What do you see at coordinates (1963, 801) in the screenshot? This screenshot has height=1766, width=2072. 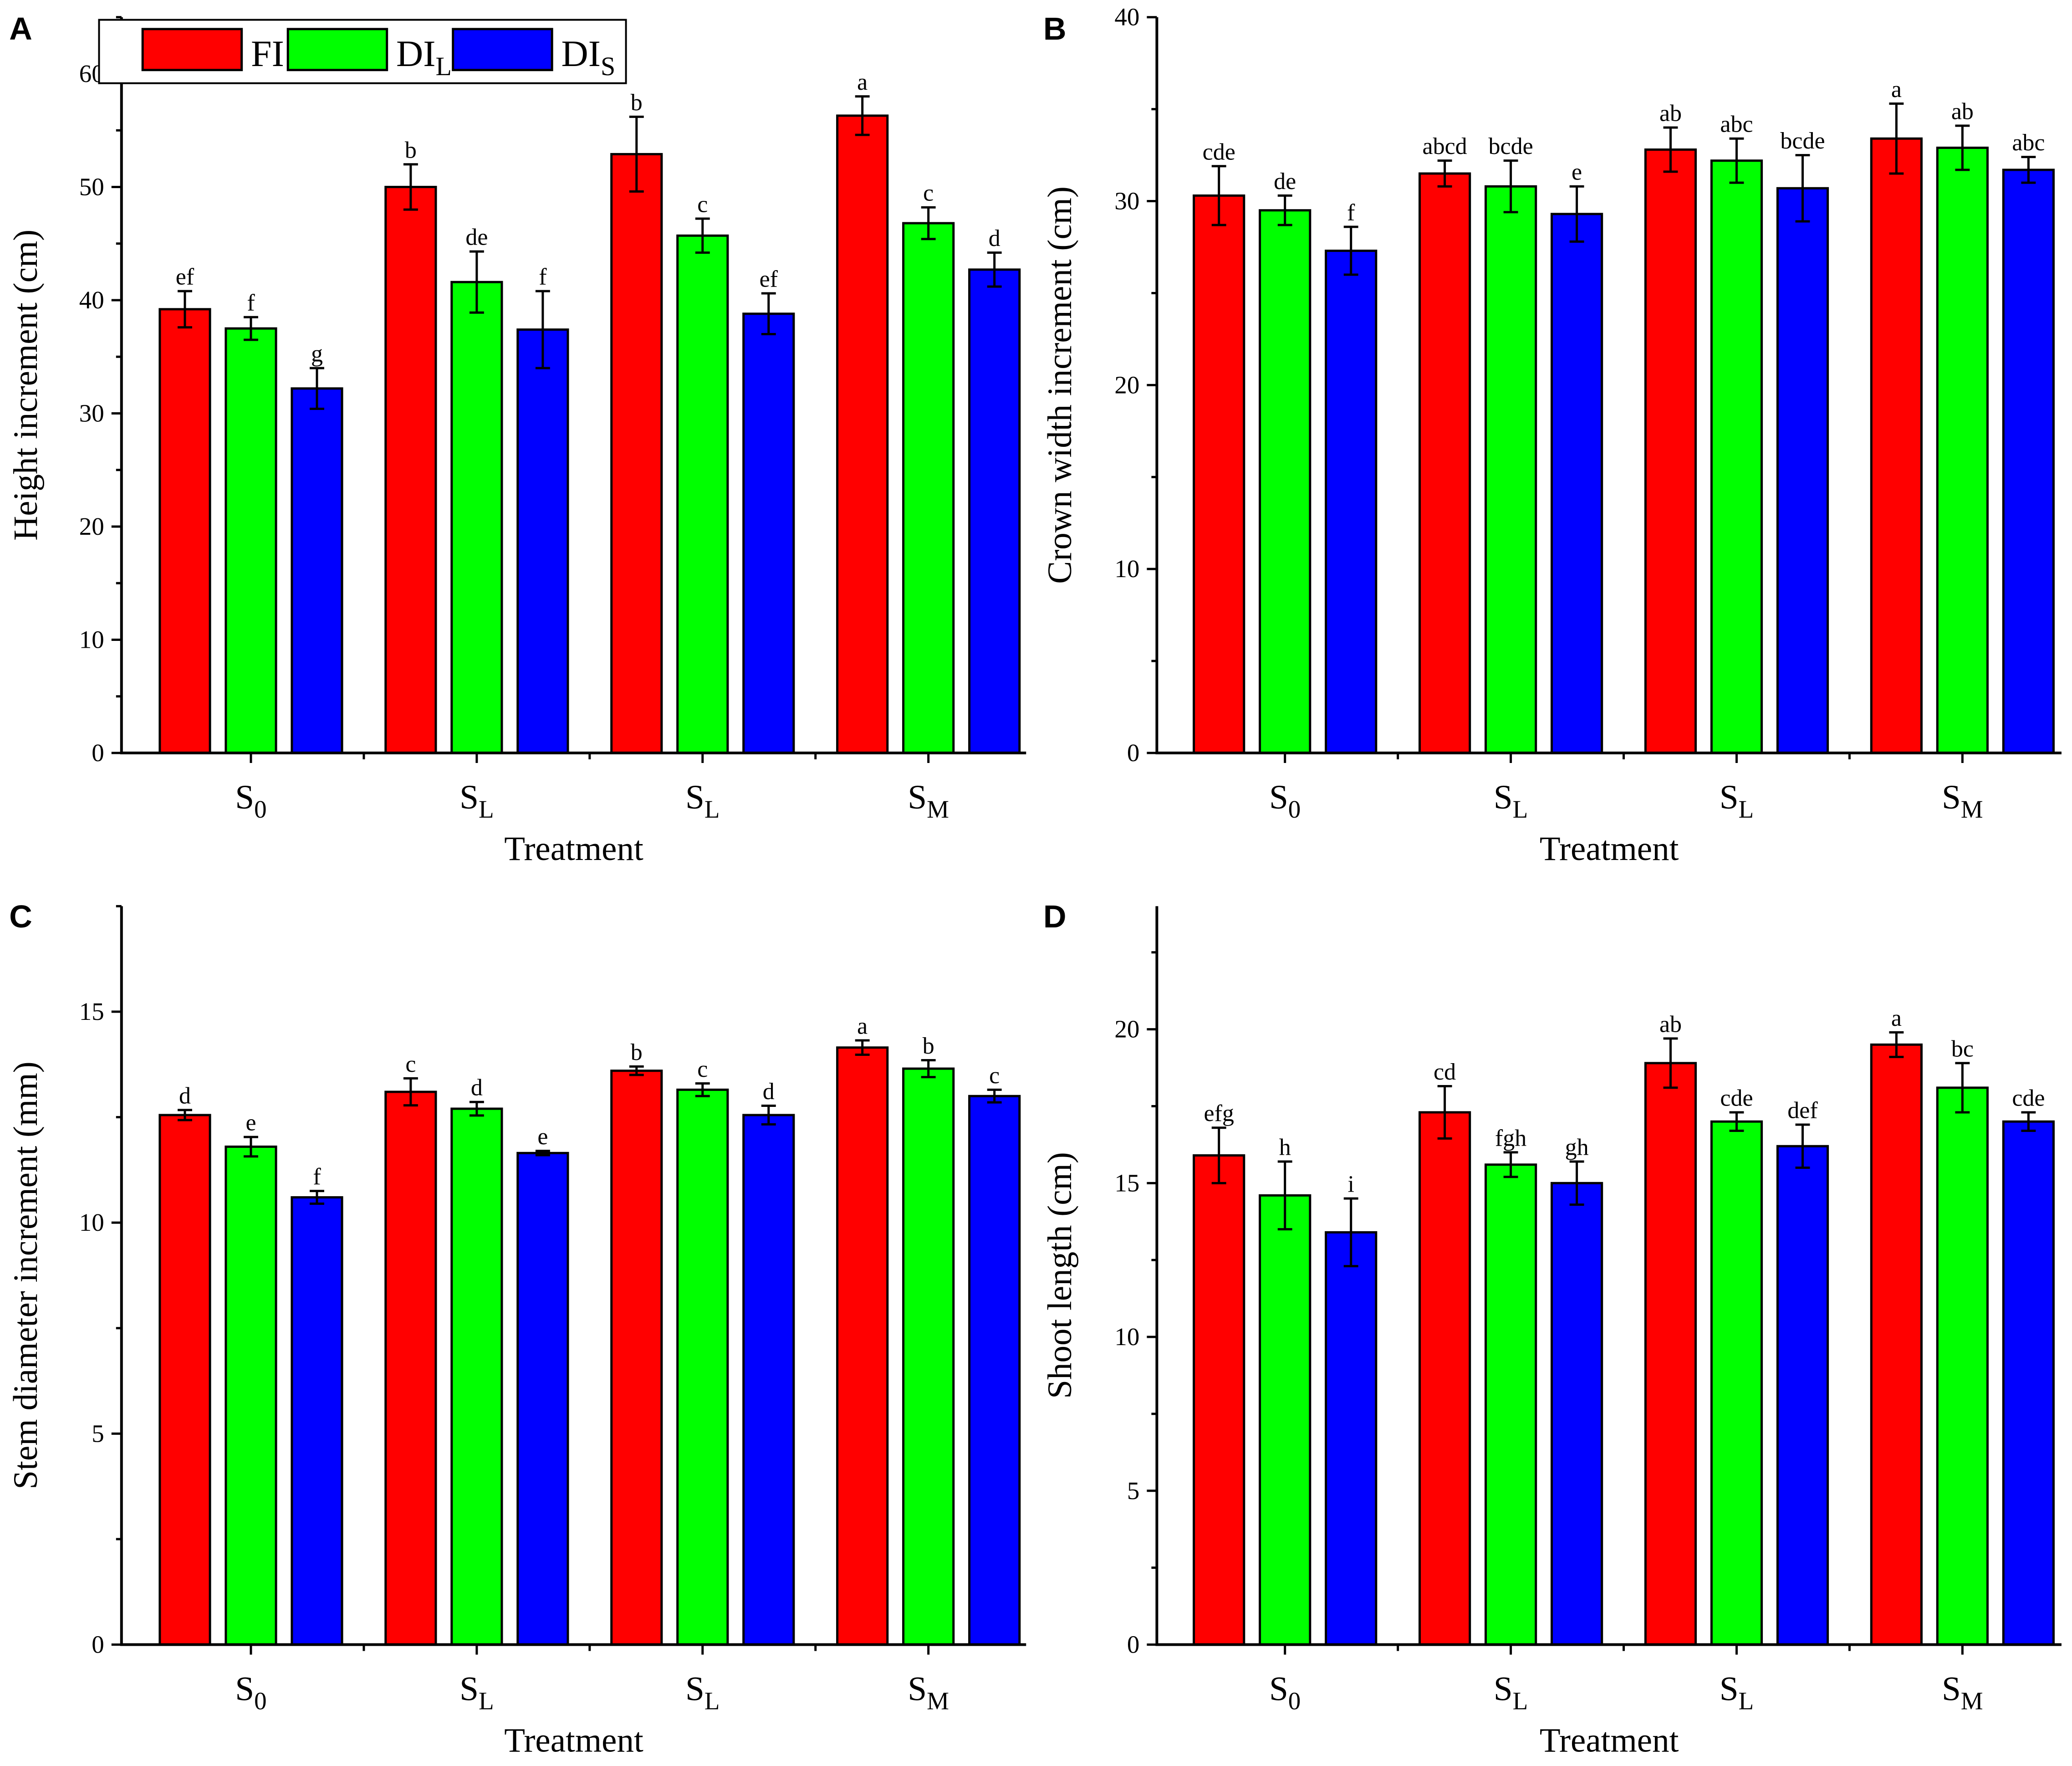 I see `x-tick-label: SM` at bounding box center [1963, 801].